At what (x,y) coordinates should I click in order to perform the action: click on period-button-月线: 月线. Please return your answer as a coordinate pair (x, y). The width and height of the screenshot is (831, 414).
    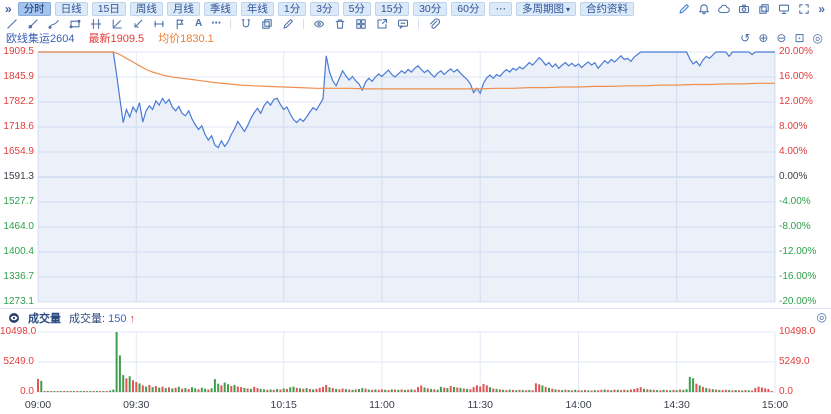
    Looking at the image, I should click on (183, 9).